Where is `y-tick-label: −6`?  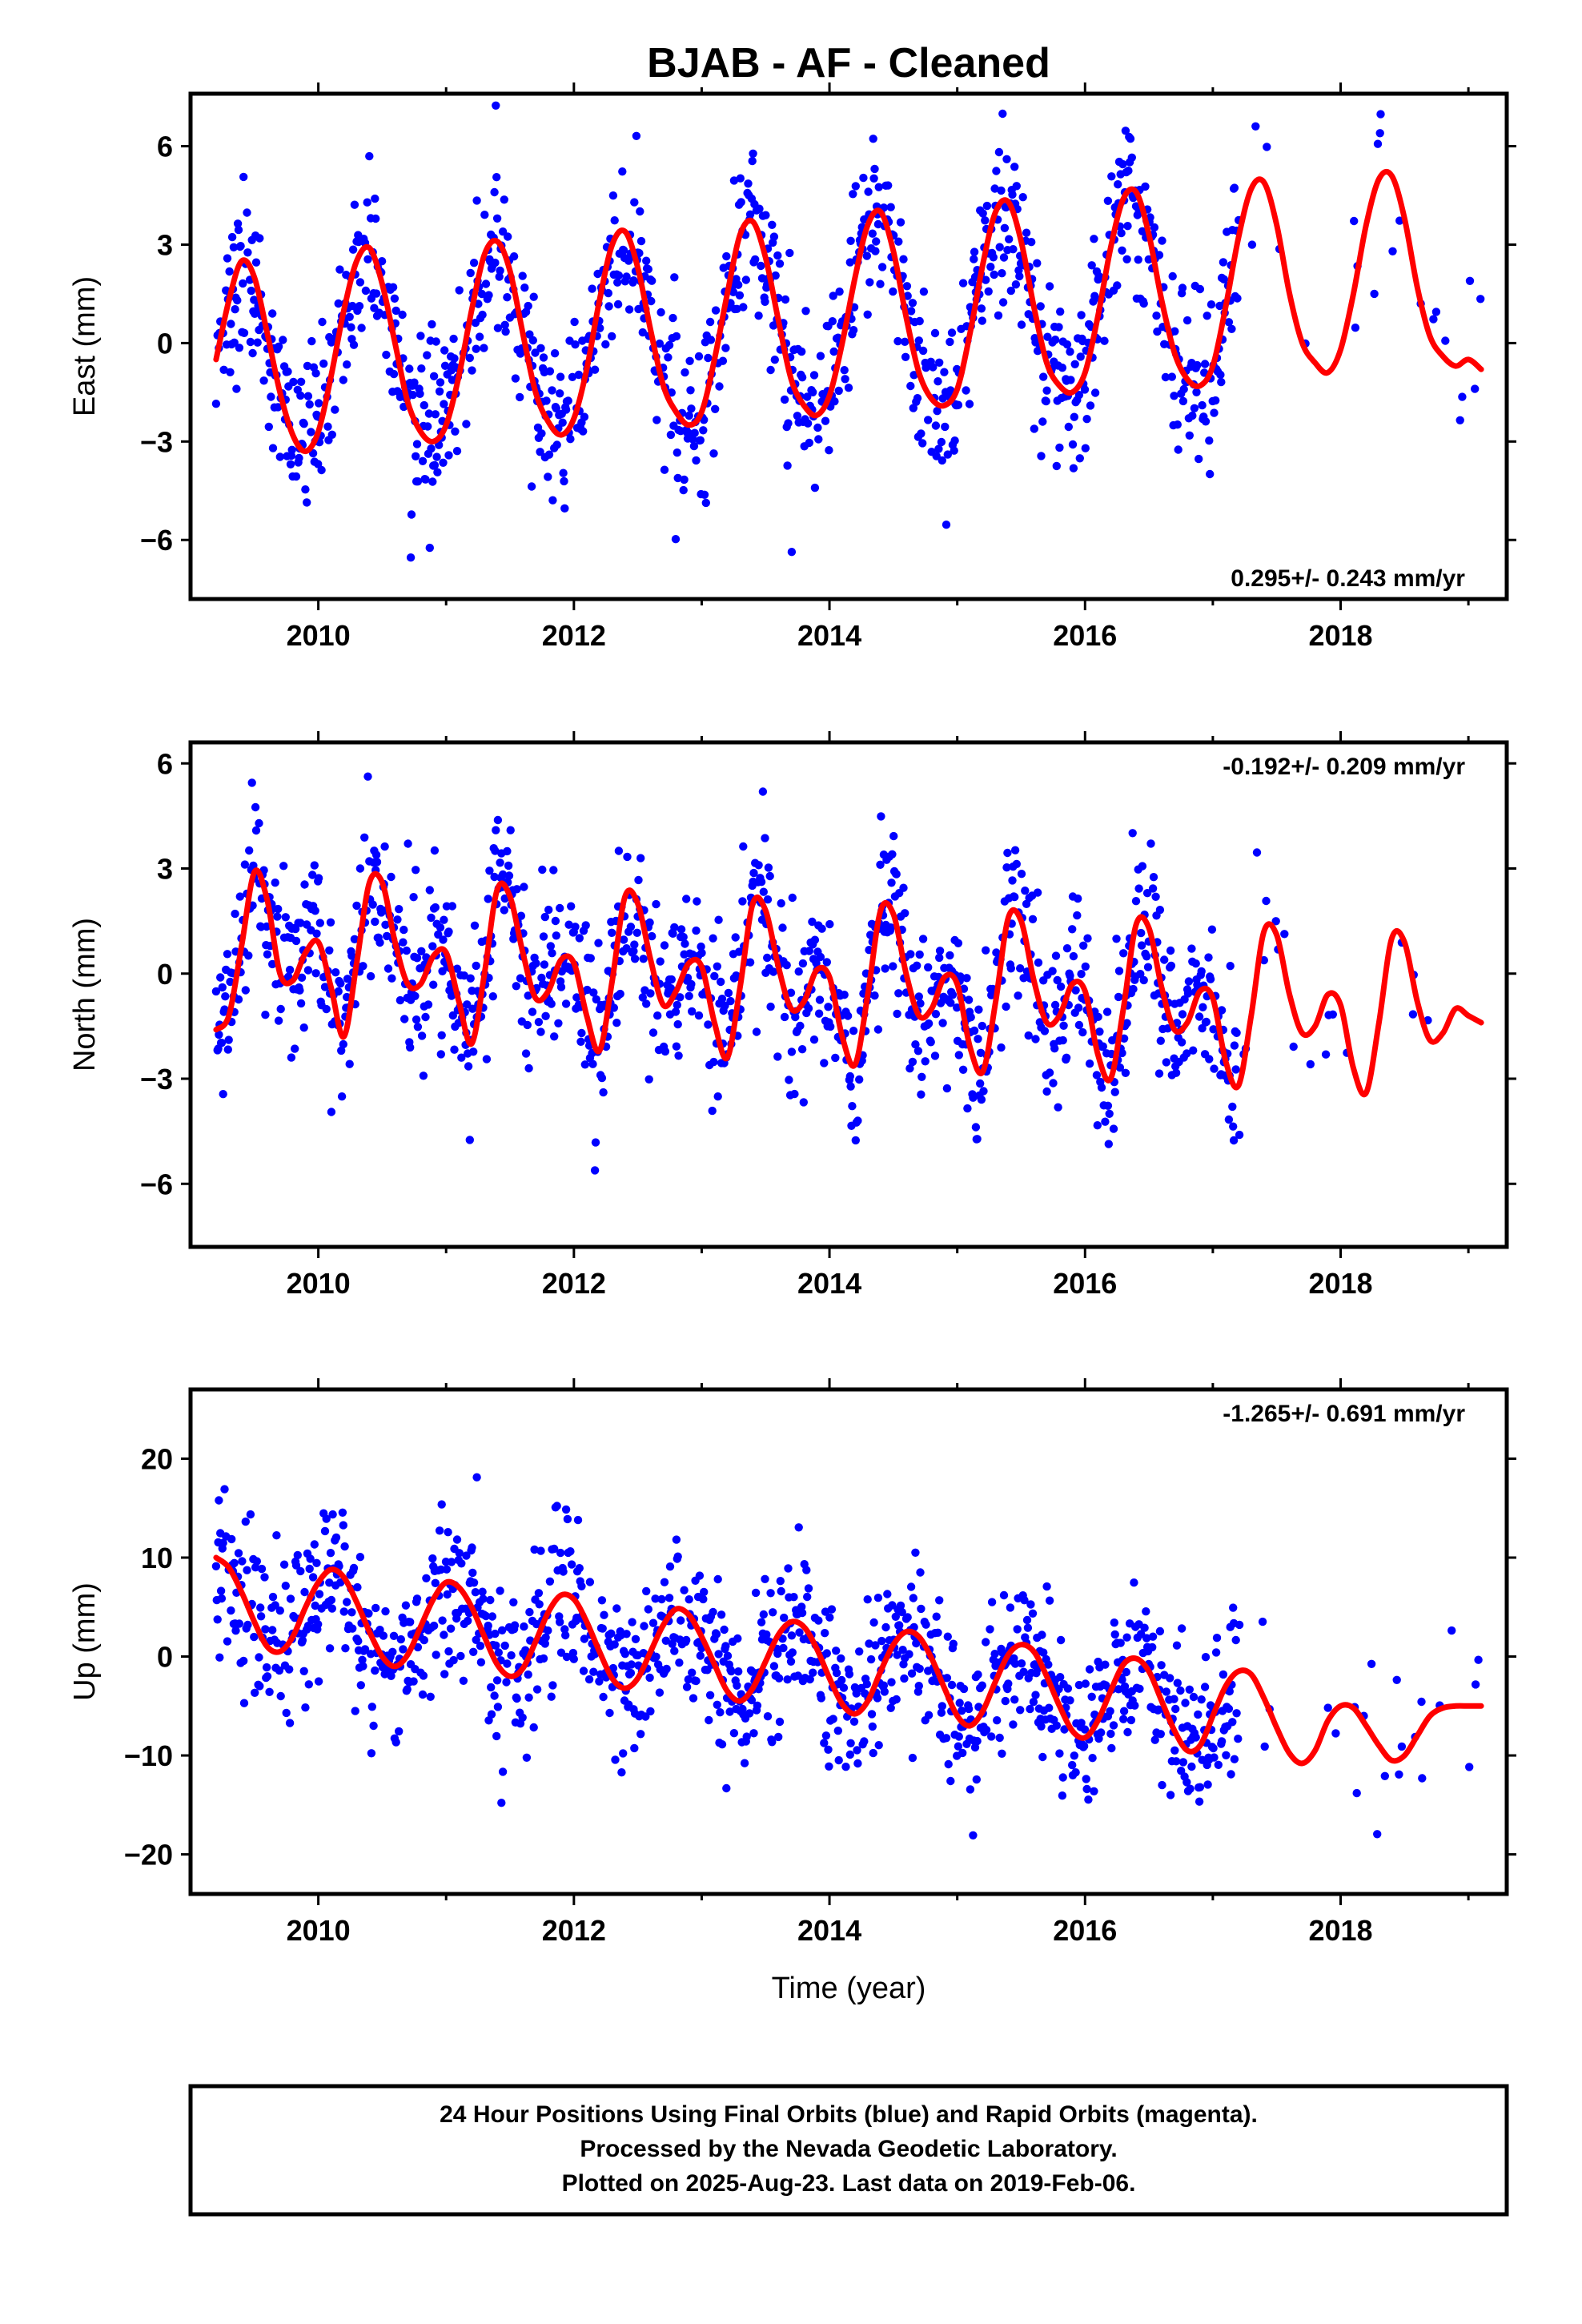 y-tick-label: −6 is located at coordinates (156, 1184).